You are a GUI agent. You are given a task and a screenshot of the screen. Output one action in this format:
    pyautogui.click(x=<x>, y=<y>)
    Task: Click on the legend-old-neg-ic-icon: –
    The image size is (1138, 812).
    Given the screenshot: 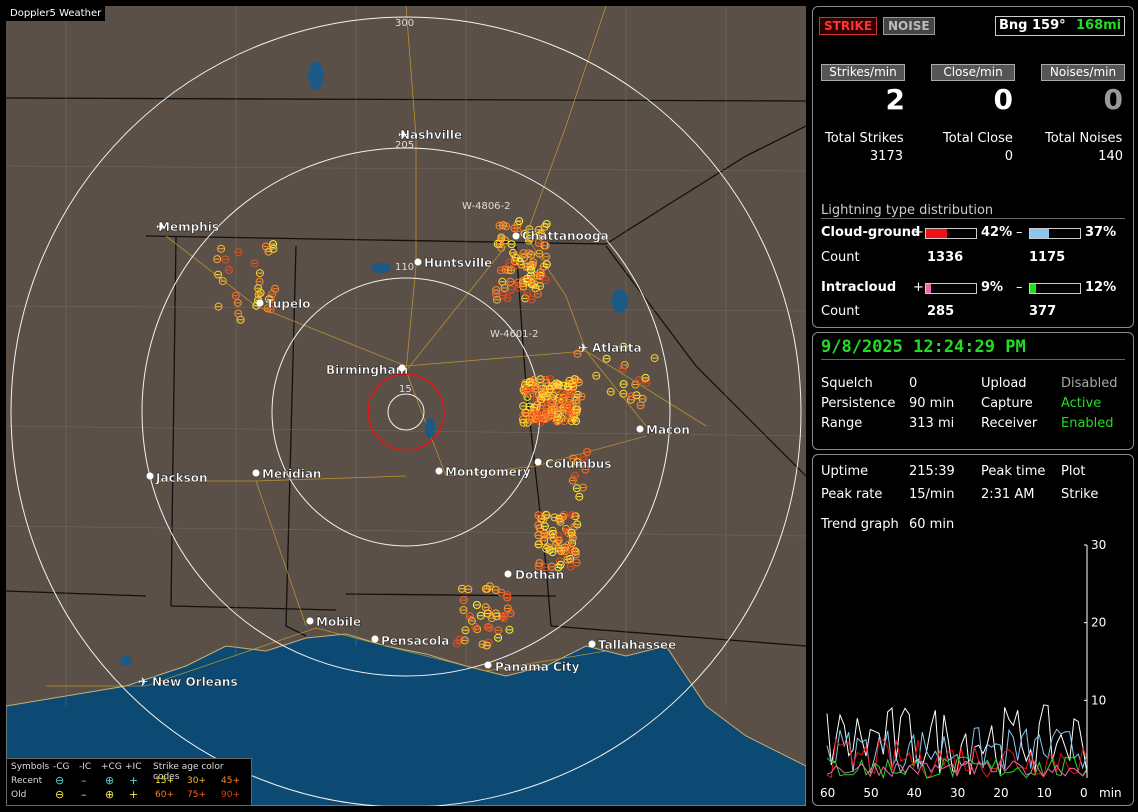 What is the action you would take?
    pyautogui.click(x=84, y=794)
    